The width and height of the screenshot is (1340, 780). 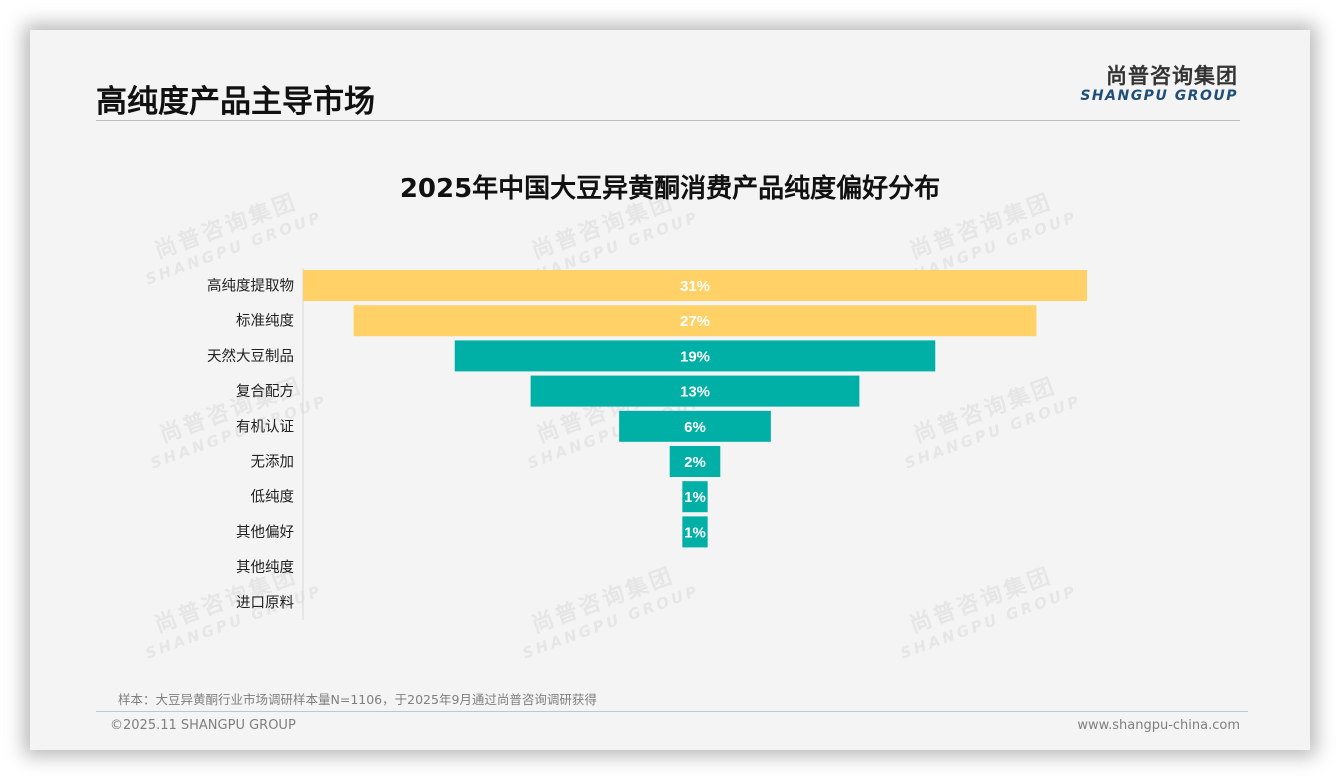 I want to click on title-divider, so click(x=668, y=120).